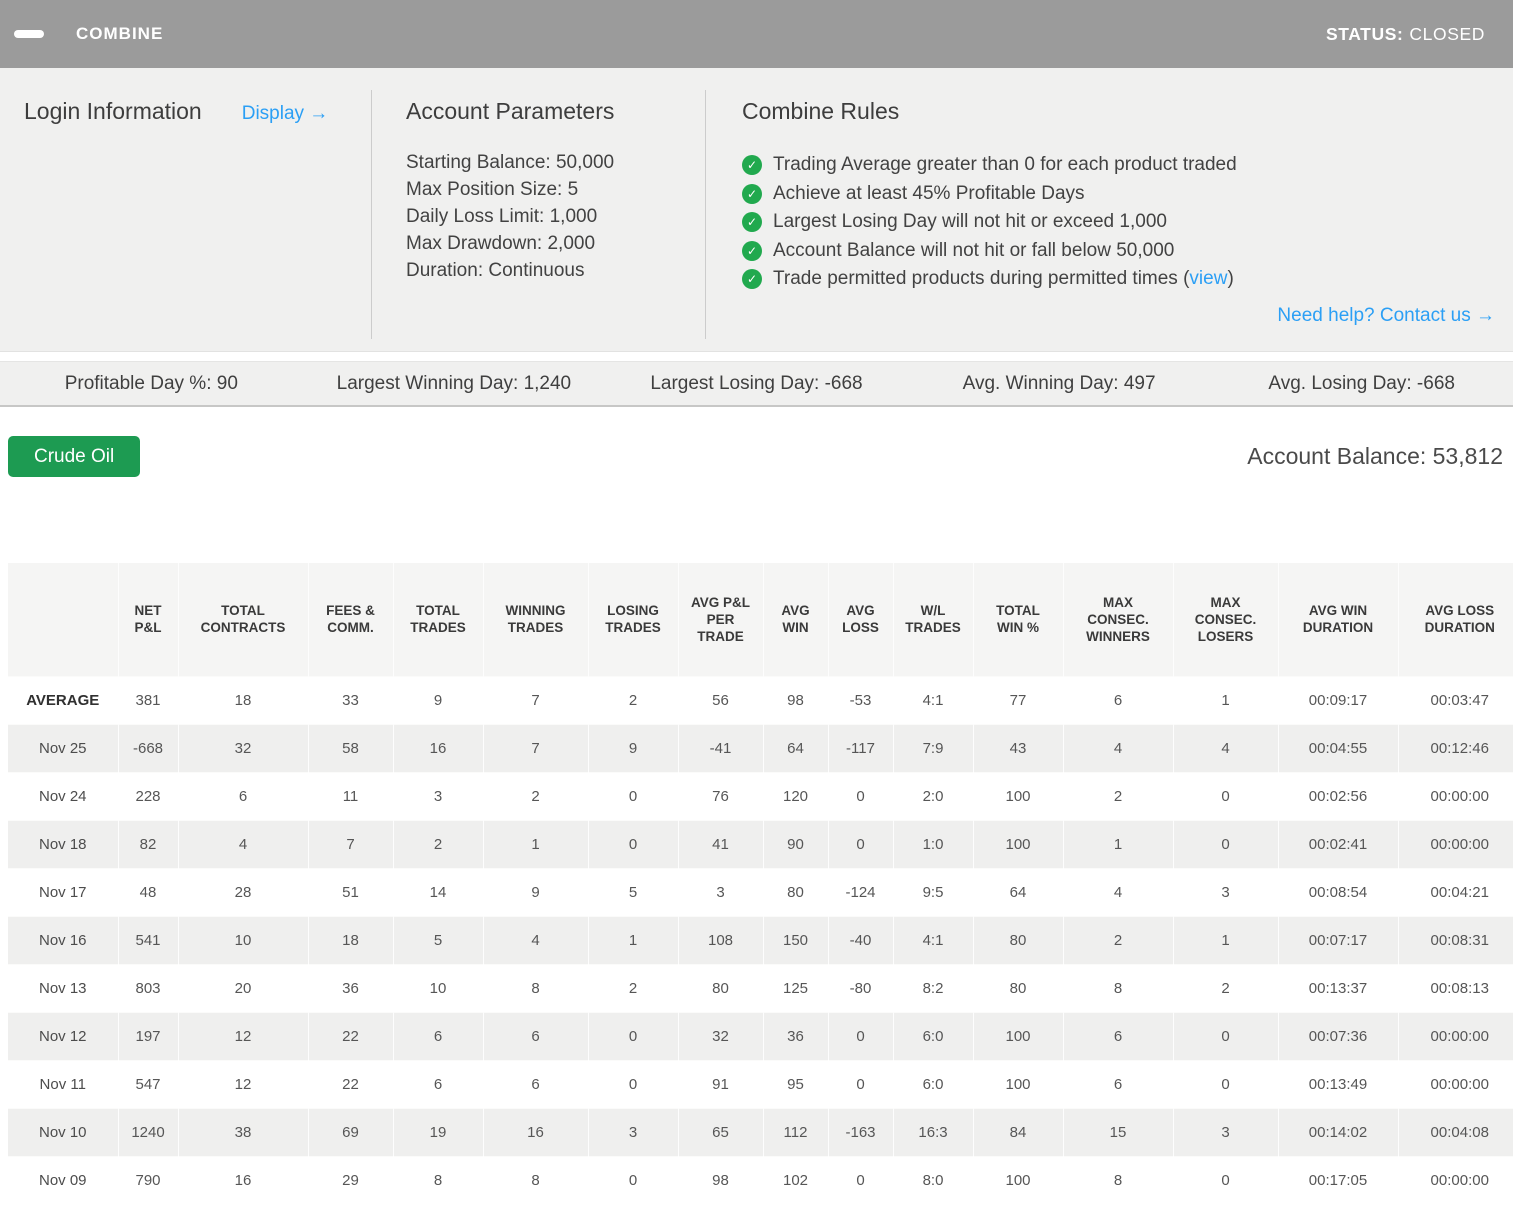 The image size is (1513, 1221). Describe the element at coordinates (632, 892) in the screenshot. I see `table-cell: 5` at that location.